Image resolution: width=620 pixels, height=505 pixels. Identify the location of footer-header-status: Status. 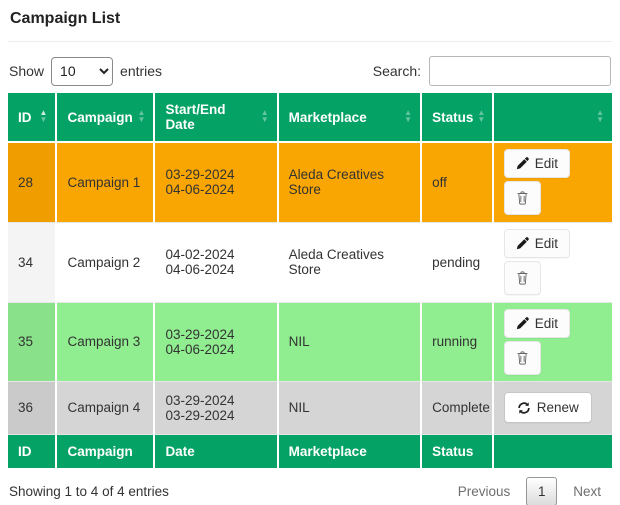
(457, 450).